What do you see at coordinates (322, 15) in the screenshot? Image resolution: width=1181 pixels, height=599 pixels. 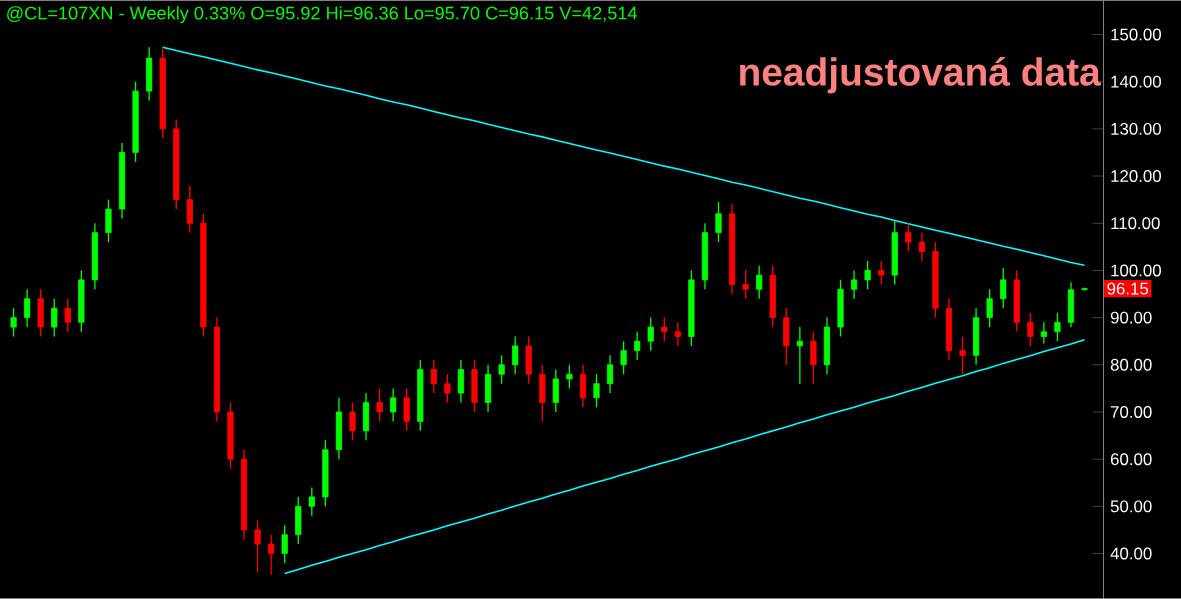 I see `chart-title: @CL=107XN - Weekly 0.33% O=95.92 Hi=96.36 Lo=95.70 C=96.15 V=42,514` at bounding box center [322, 15].